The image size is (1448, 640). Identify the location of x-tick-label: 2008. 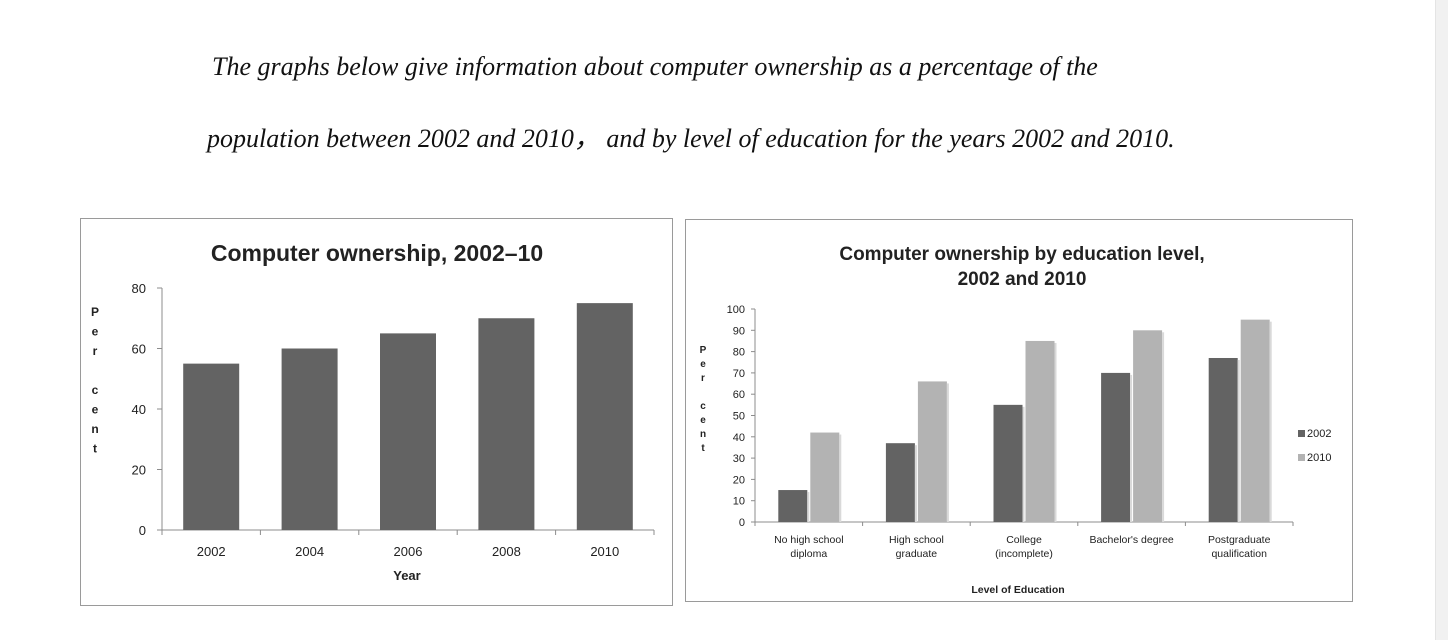
(506, 551).